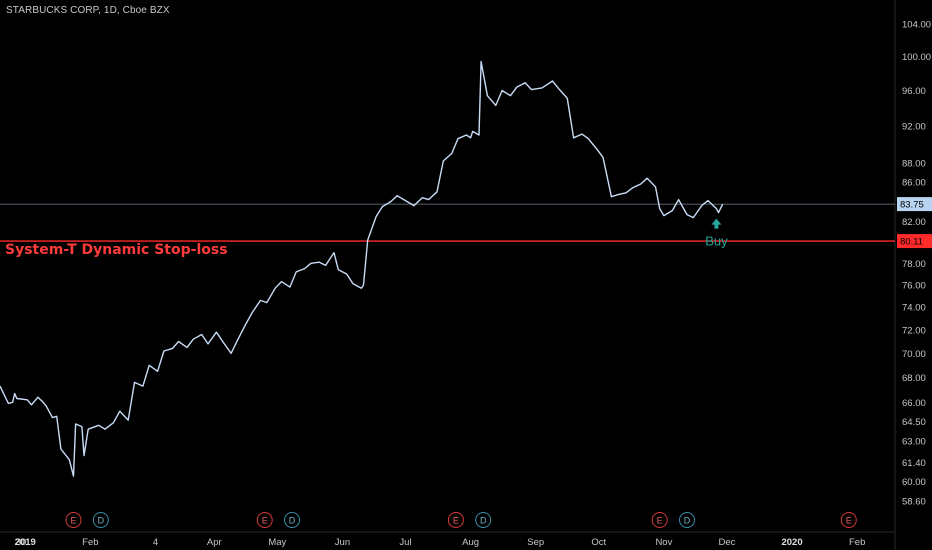 The width and height of the screenshot is (932, 550). What do you see at coordinates (791, 542) in the screenshot?
I see `x-tick-label: 2020` at bounding box center [791, 542].